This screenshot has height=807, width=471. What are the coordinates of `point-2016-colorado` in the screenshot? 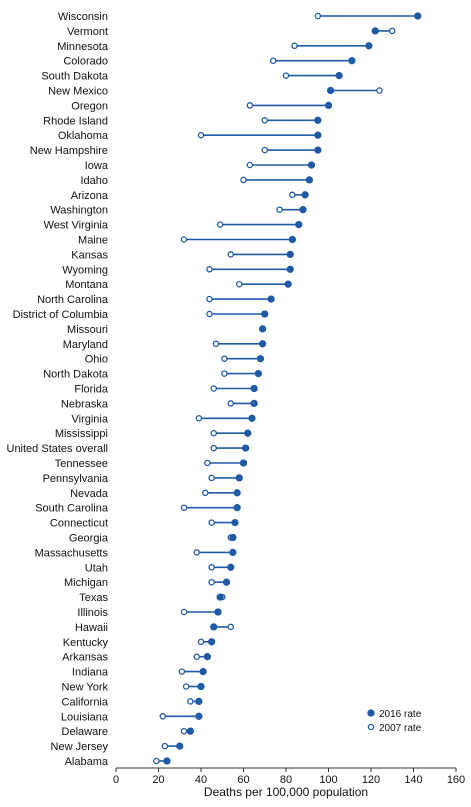 It's located at (352, 61).